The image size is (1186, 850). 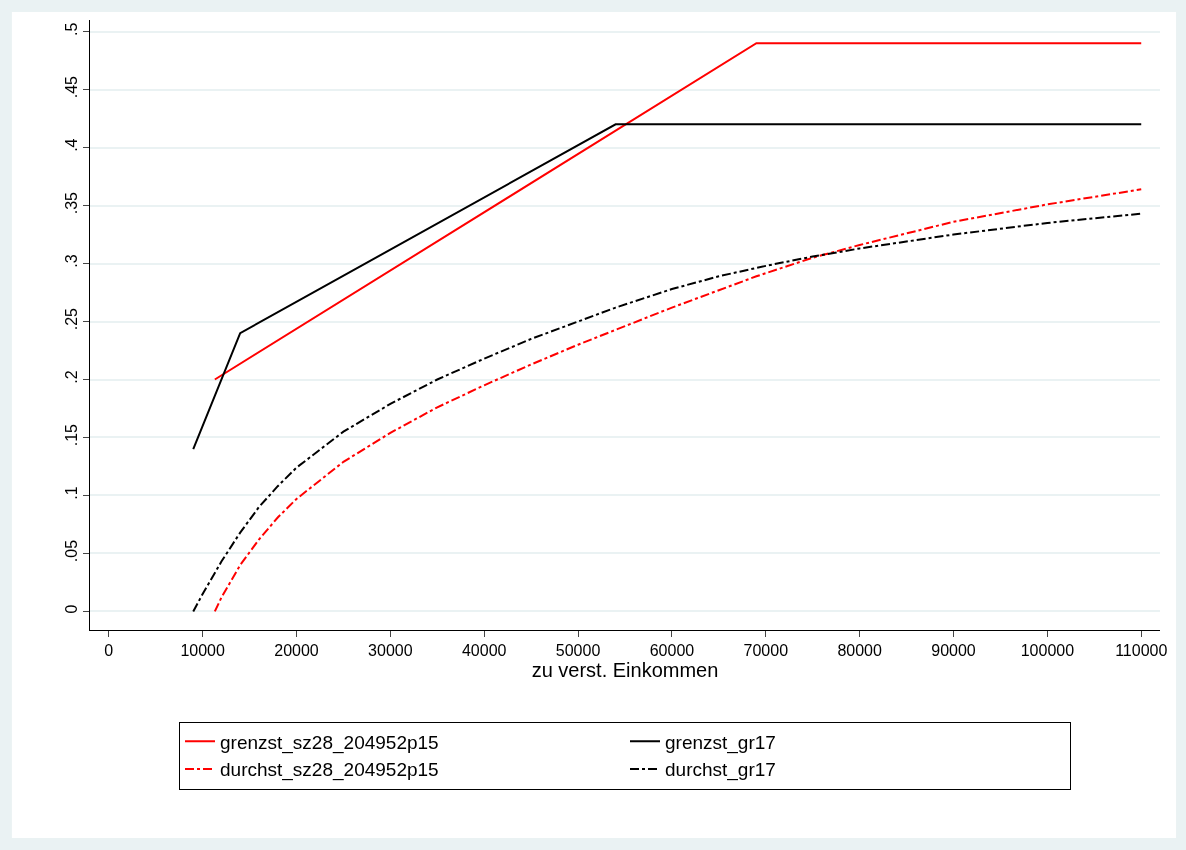 I want to click on x-tick-label: 60000, so click(x=672, y=651).